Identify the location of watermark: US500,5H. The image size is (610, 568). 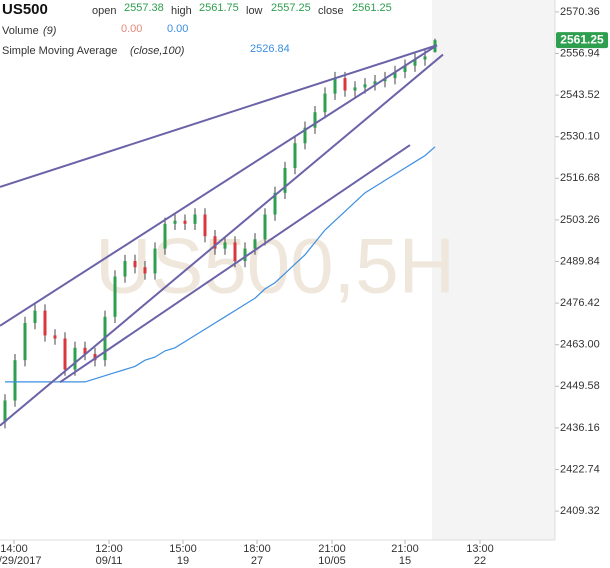
(275, 266).